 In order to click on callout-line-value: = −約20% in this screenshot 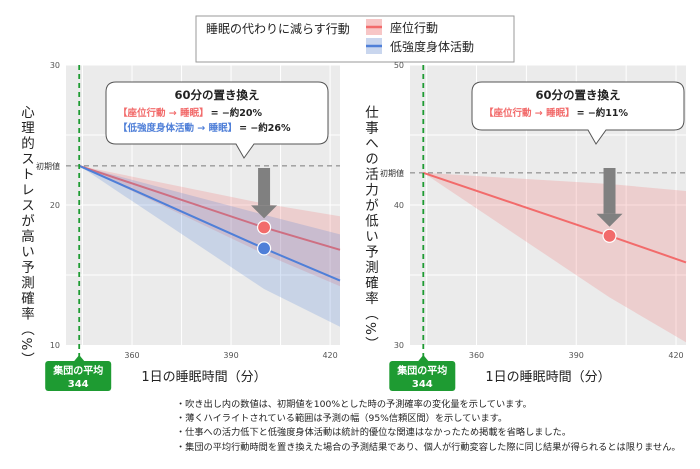, I will do `click(237, 113)`.